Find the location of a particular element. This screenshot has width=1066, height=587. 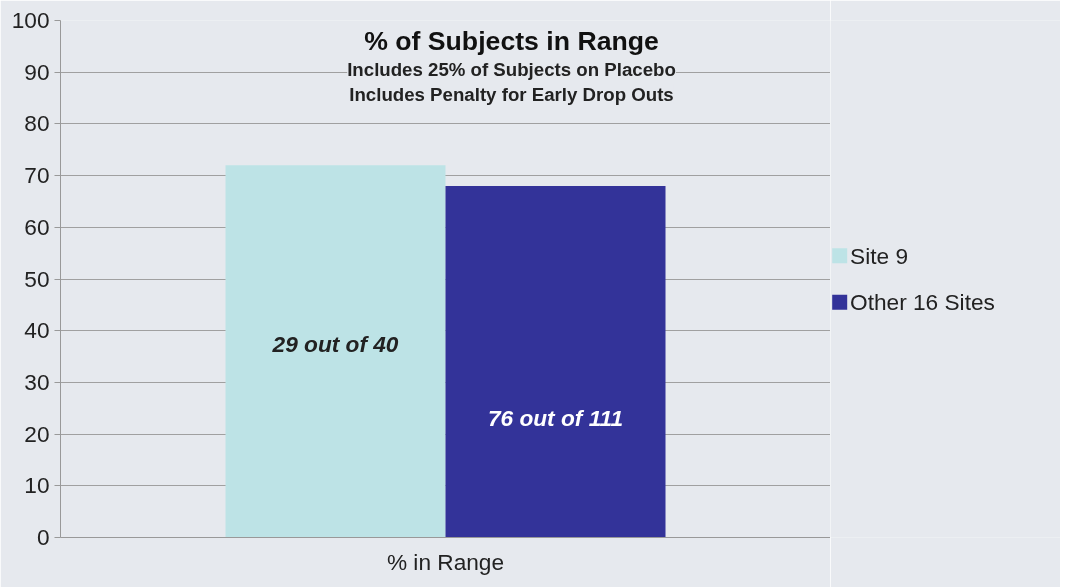

y-tick-label: 0 is located at coordinates (43, 537).